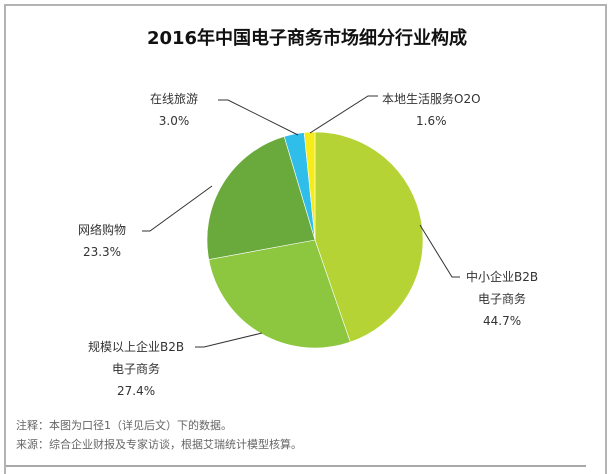  I want to click on label-smb-b2b: 中小企业B2B 电子商务 44.7%, so click(502, 299).